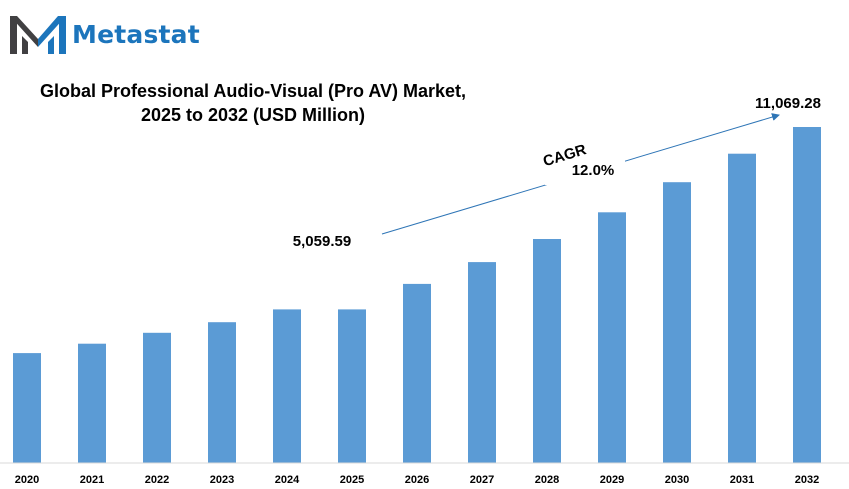 The image size is (849, 489). What do you see at coordinates (38, 35) in the screenshot?
I see `metastat-m-logo-icon` at bounding box center [38, 35].